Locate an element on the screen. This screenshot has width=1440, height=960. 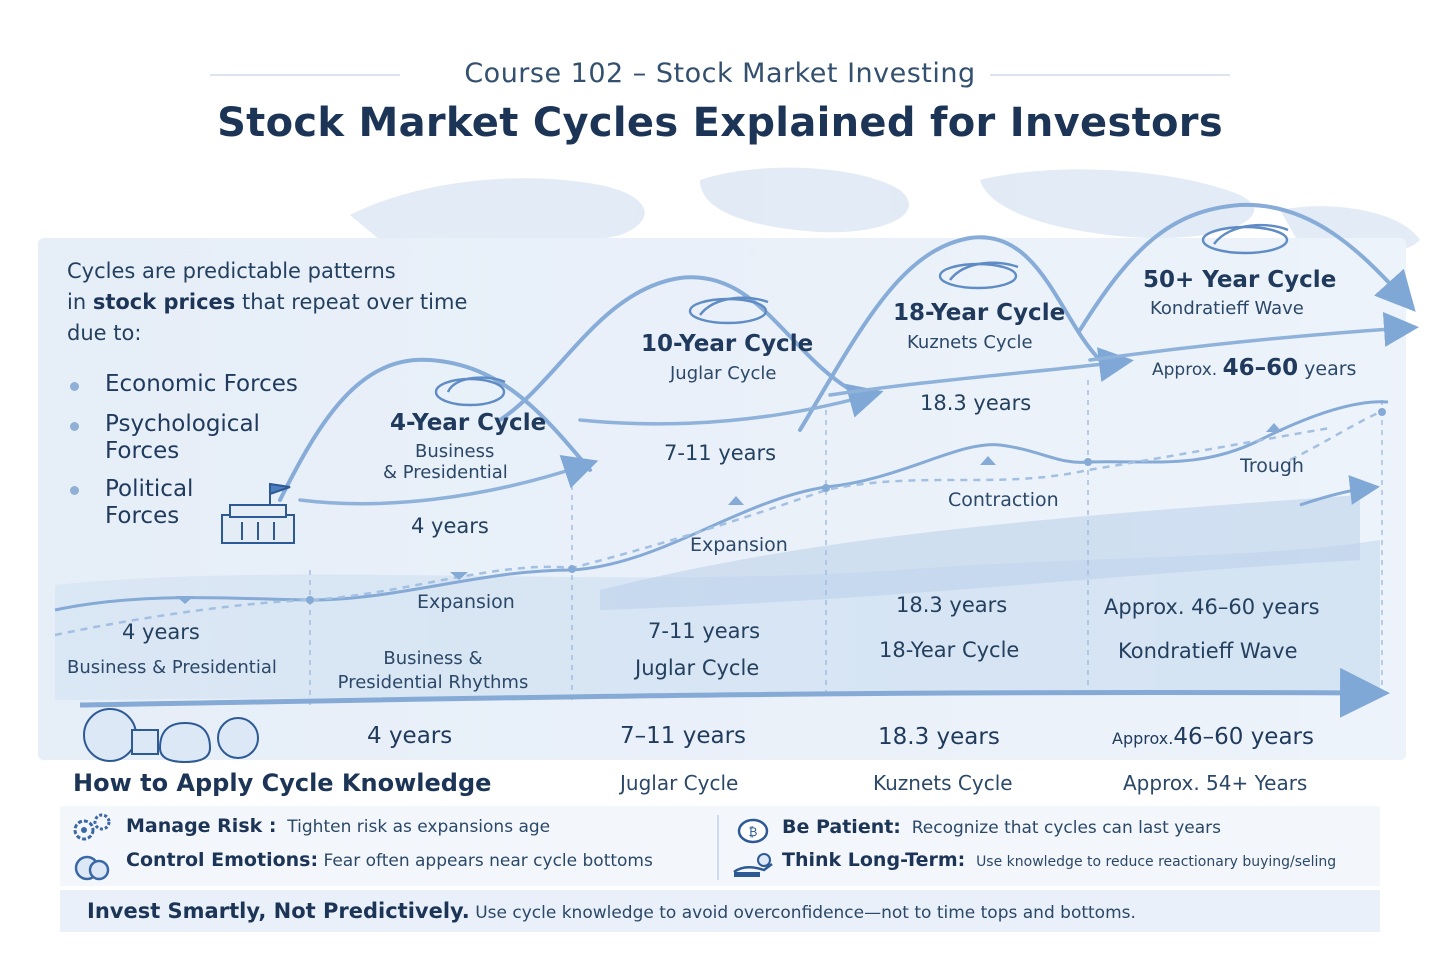
coin-icon: ₿ is located at coordinates (753, 831).